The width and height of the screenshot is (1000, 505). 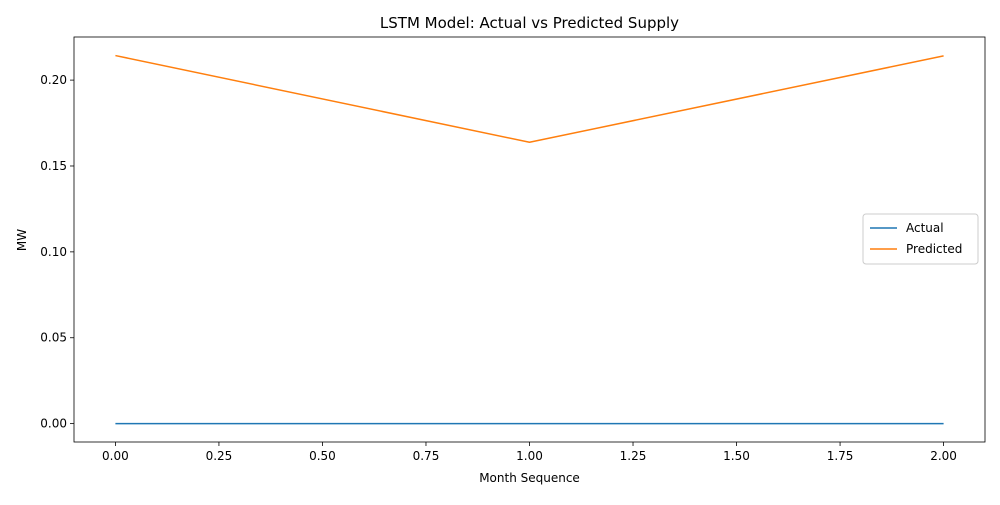 What do you see at coordinates (219, 456) in the screenshot?
I see `x-tick-label: 0.25` at bounding box center [219, 456].